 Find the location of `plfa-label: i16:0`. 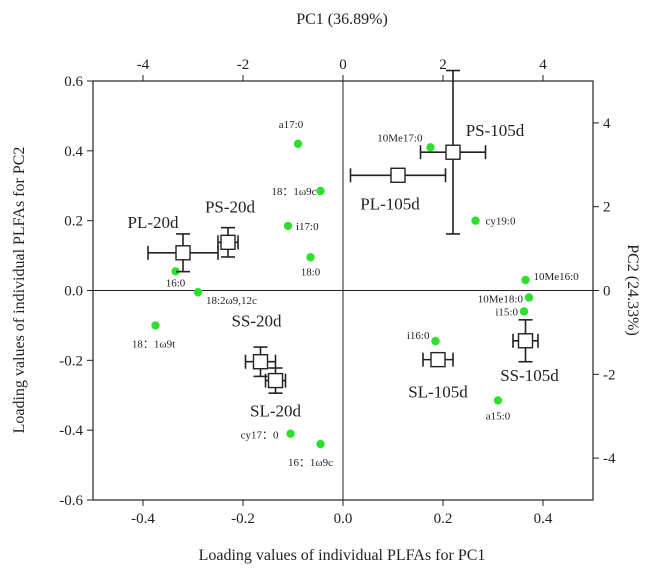

plfa-label: i16:0 is located at coordinates (418, 336).